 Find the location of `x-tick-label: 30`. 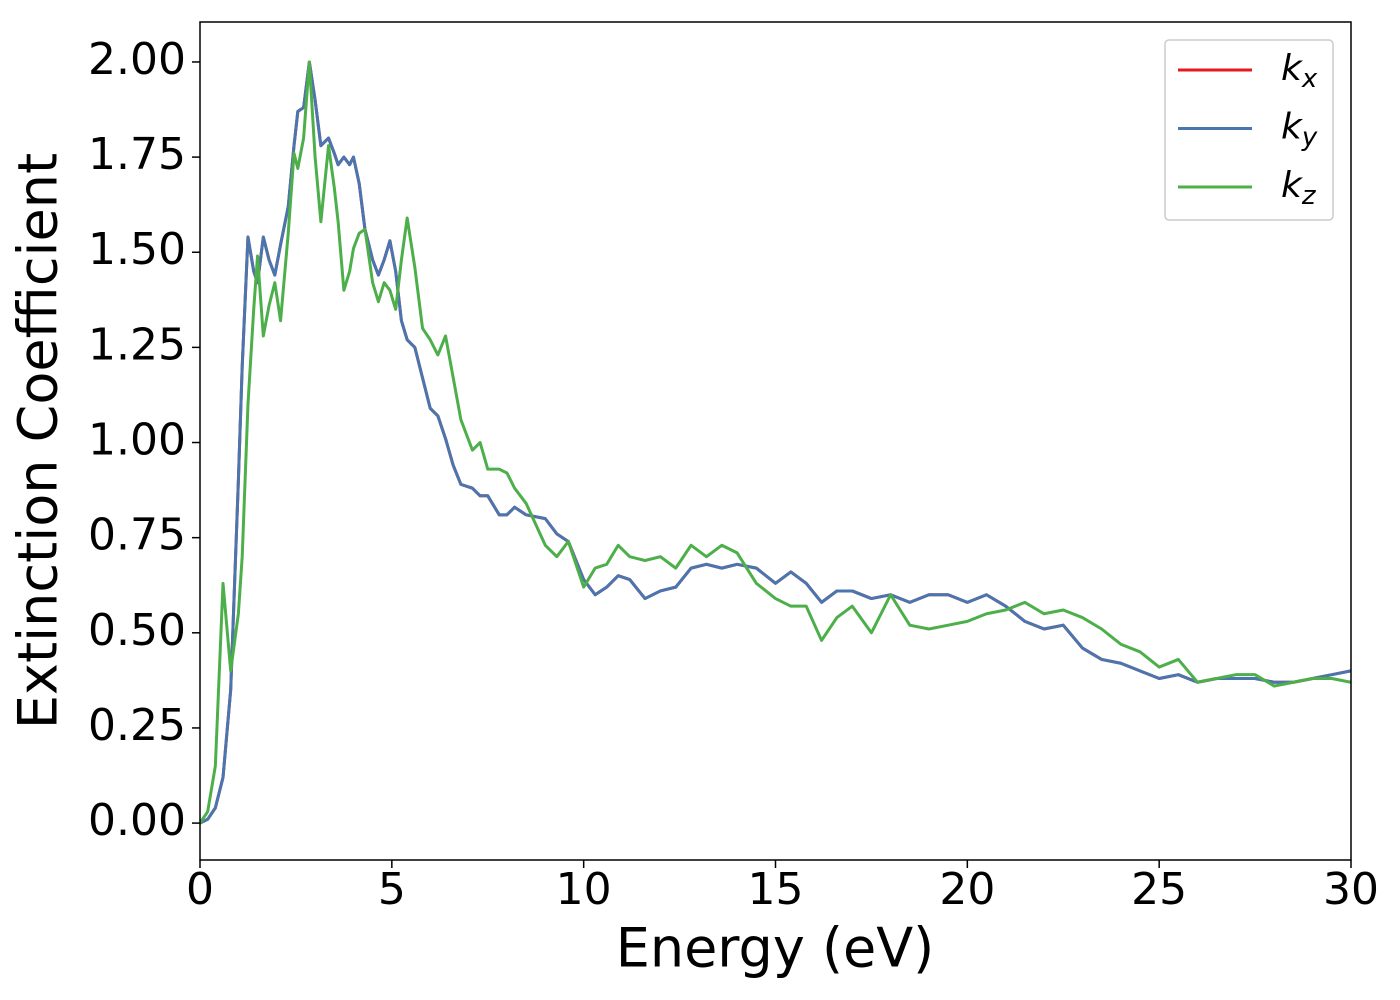

x-tick-label: 30 is located at coordinates (1351, 889).